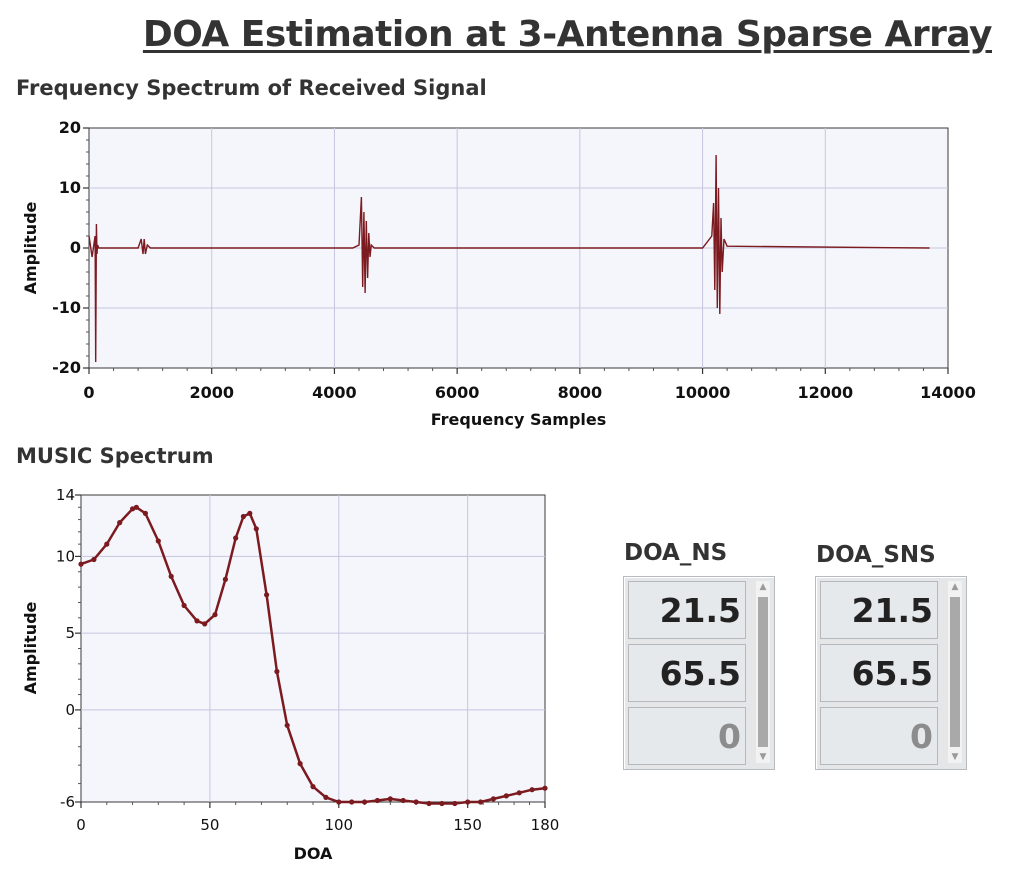 This screenshot has width=1020, height=877. I want to click on spectrum-tick-label-y: 20, so click(70, 127).